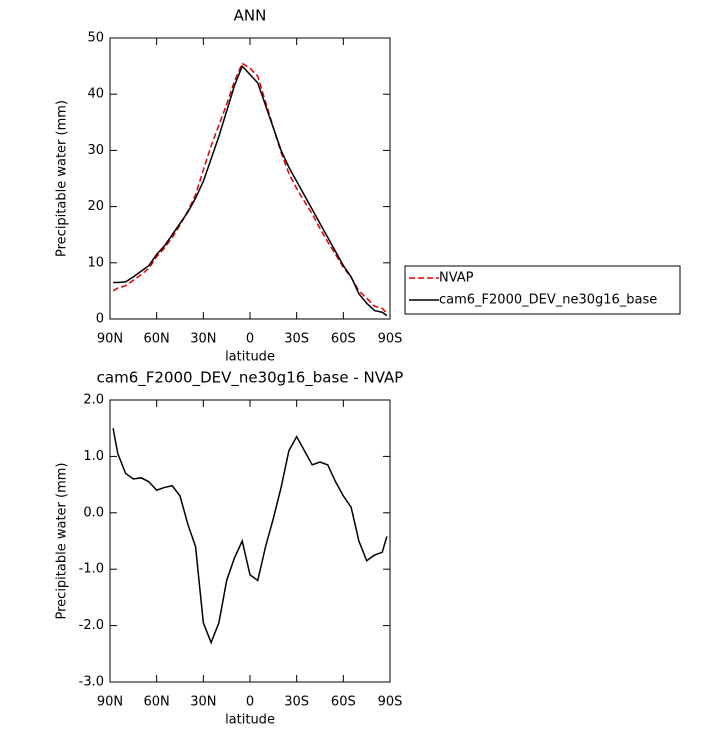  What do you see at coordinates (250, 378) in the screenshot?
I see `chart-title: cam6_F2000_DEV_ne30g16_base - NVAP` at bounding box center [250, 378].